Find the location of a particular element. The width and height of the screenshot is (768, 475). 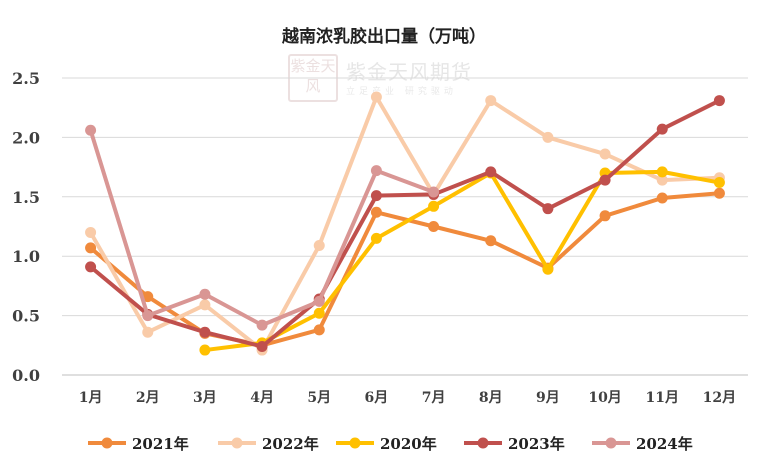

y-tick-label: 1.0 is located at coordinates (26, 256).